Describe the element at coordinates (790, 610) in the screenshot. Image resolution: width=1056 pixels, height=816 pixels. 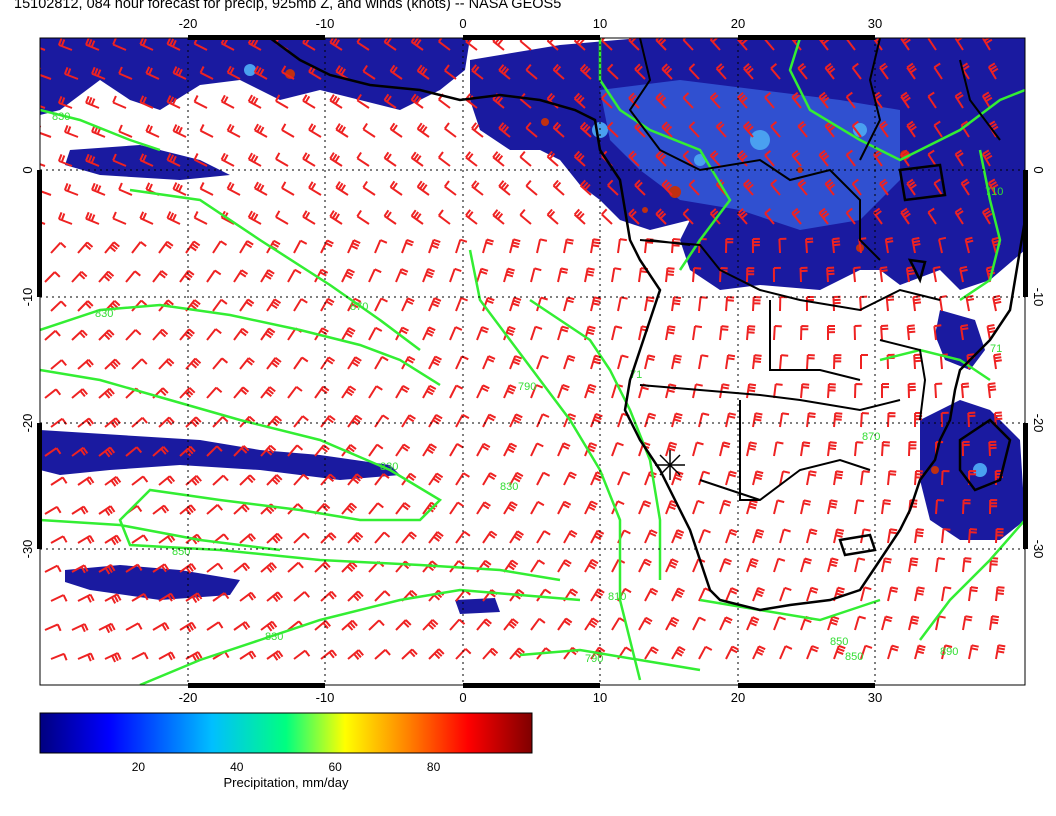
I see `contour-sa-south` at that location.